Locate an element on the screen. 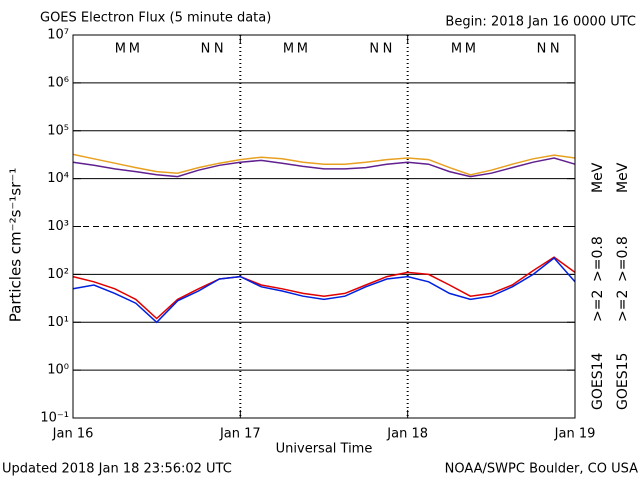 Image resolution: width=640 pixels, height=480 pixels. y-tick-label: 10³ is located at coordinates (58, 226).